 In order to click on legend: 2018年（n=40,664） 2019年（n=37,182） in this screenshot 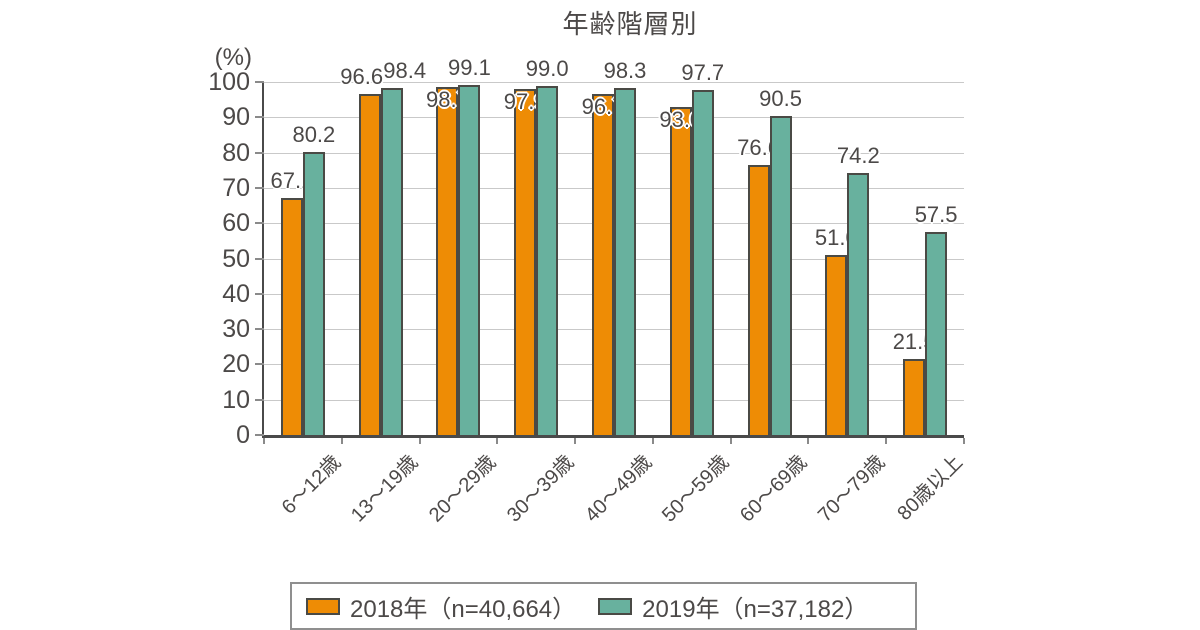, I will do `click(603, 606)`.